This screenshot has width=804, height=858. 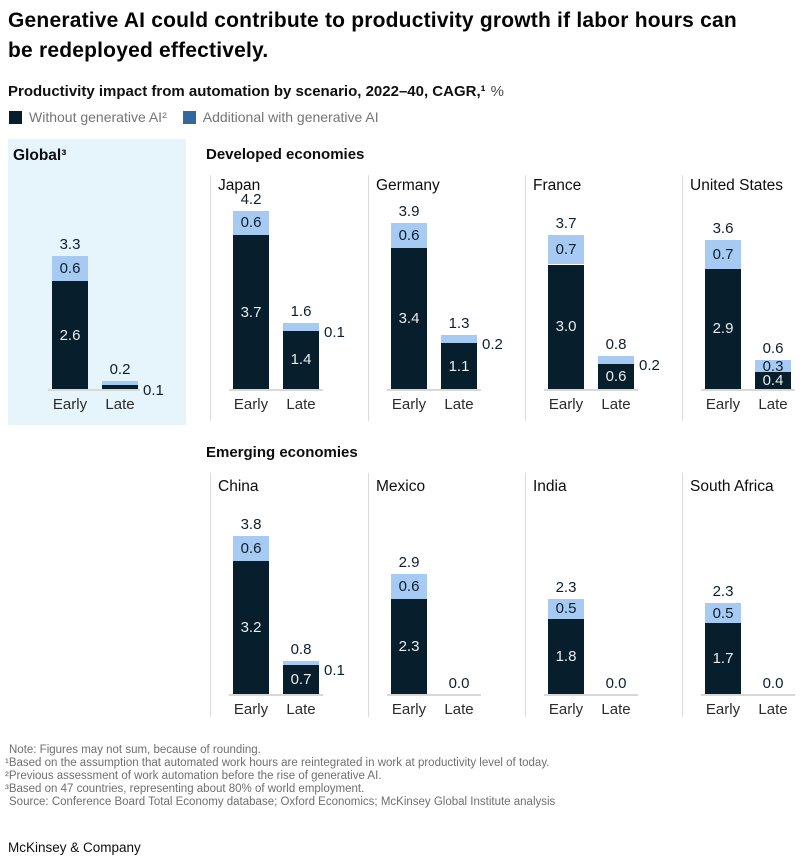 I want to click on value-label-without: 1.1, so click(x=459, y=366).